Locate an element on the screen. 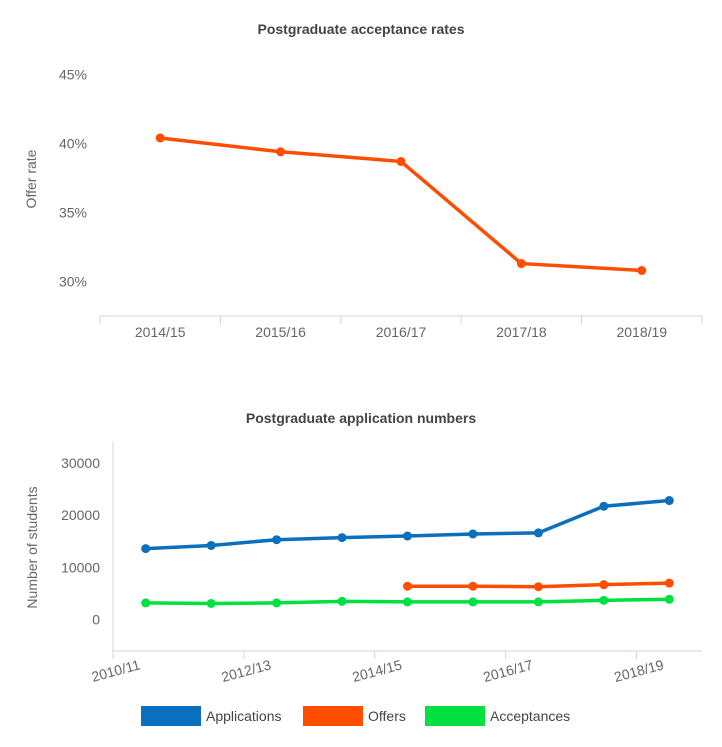  legend-label: Applications is located at coordinates (244, 716).